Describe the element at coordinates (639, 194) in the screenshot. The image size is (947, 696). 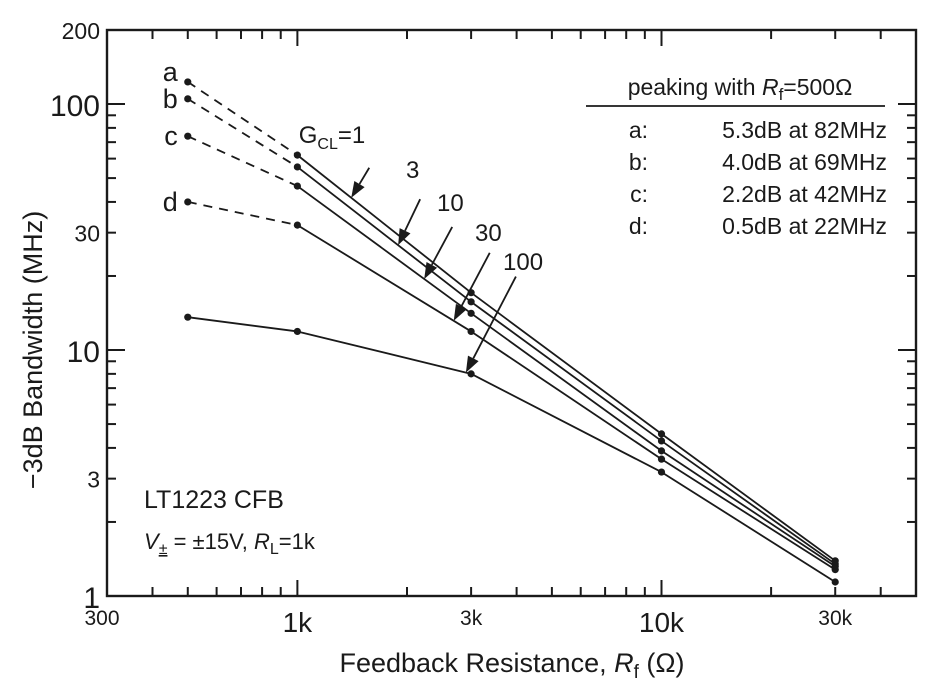
I see `legend-entry-key: c:` at that location.